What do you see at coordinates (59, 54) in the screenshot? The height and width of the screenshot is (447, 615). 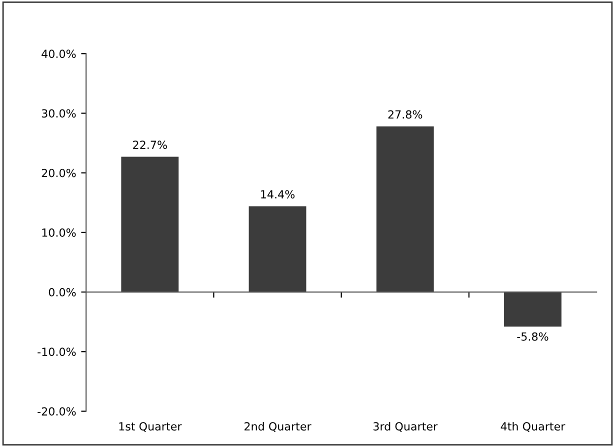 I see `y-tick-label: 40.0%` at bounding box center [59, 54].